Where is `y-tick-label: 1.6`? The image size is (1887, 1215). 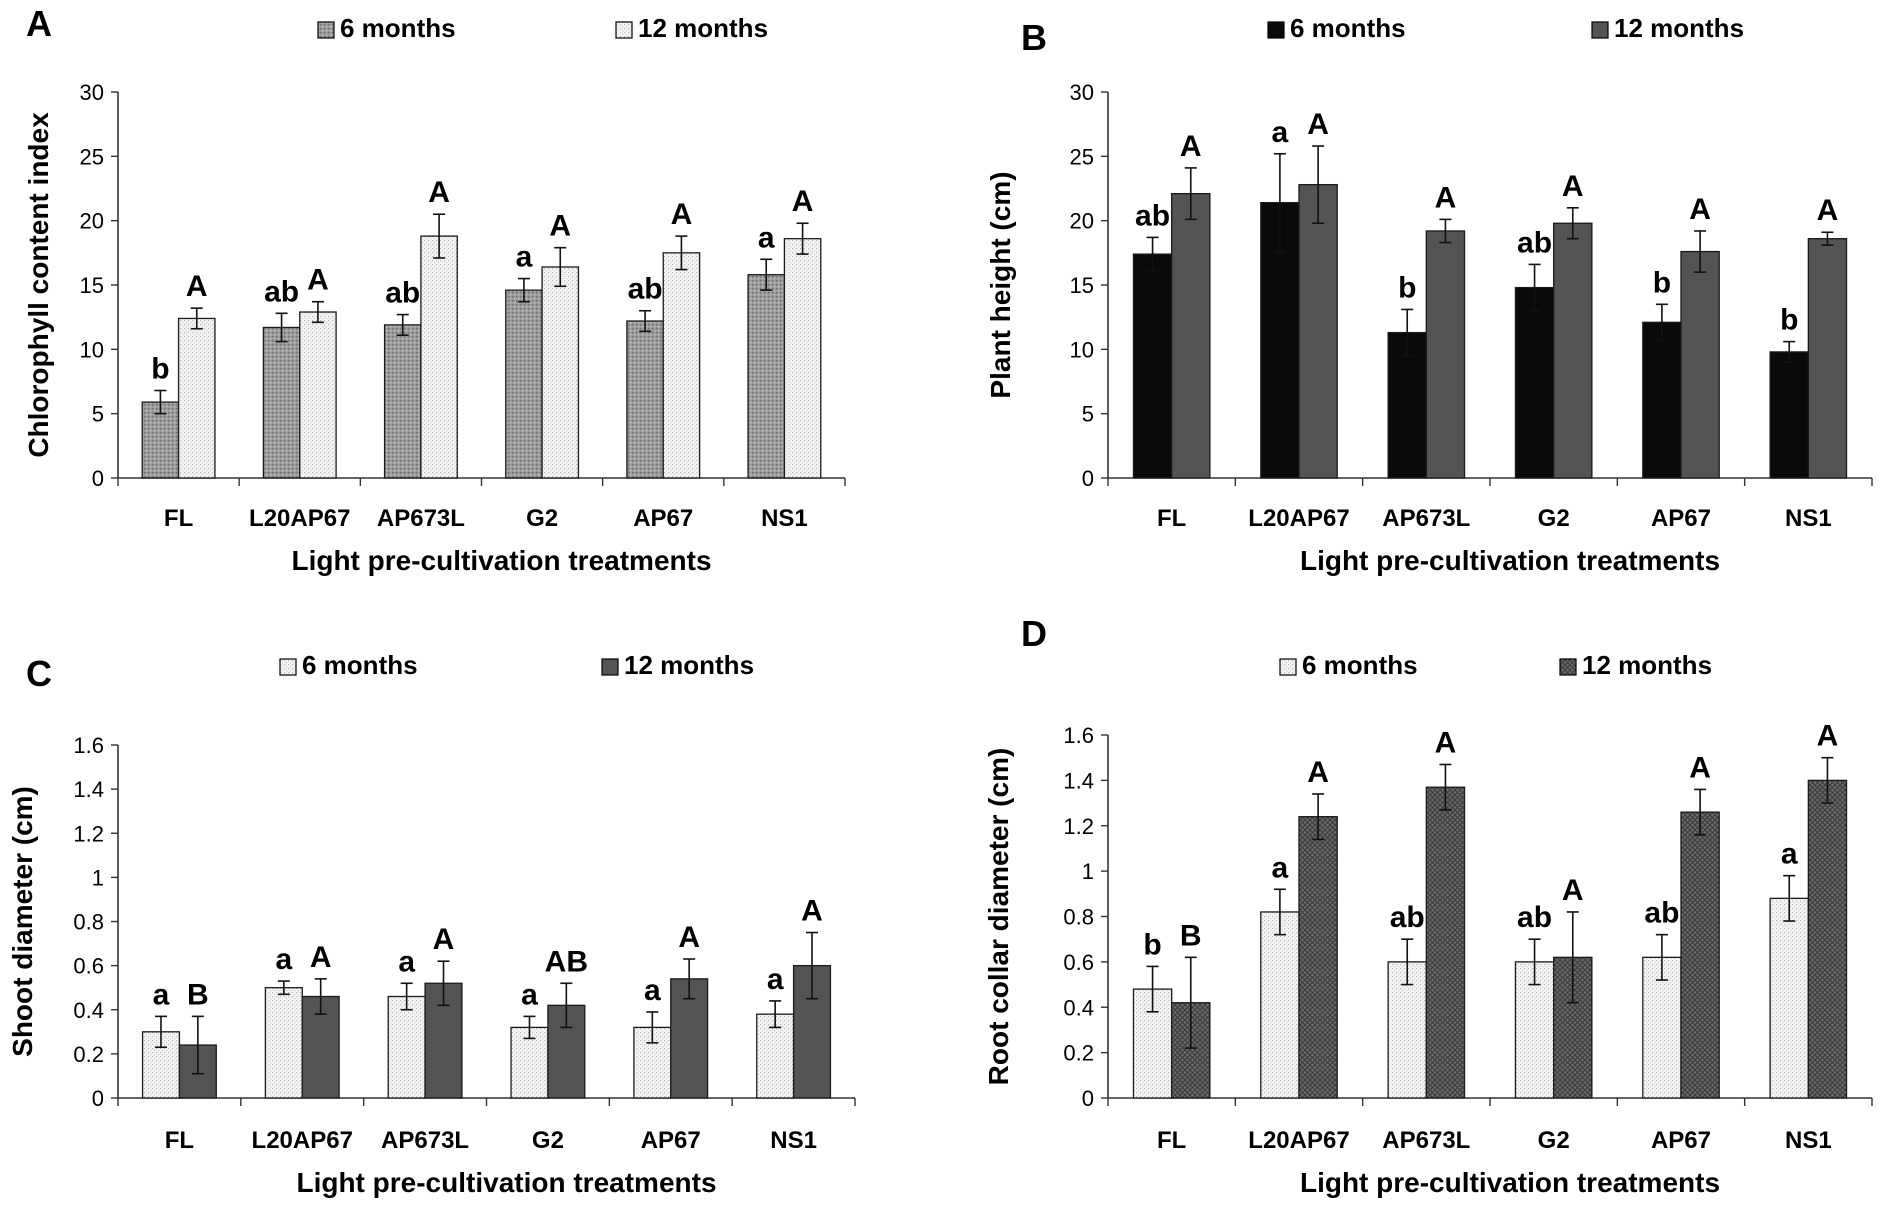 y-tick-label: 1.6 is located at coordinates (88, 745).